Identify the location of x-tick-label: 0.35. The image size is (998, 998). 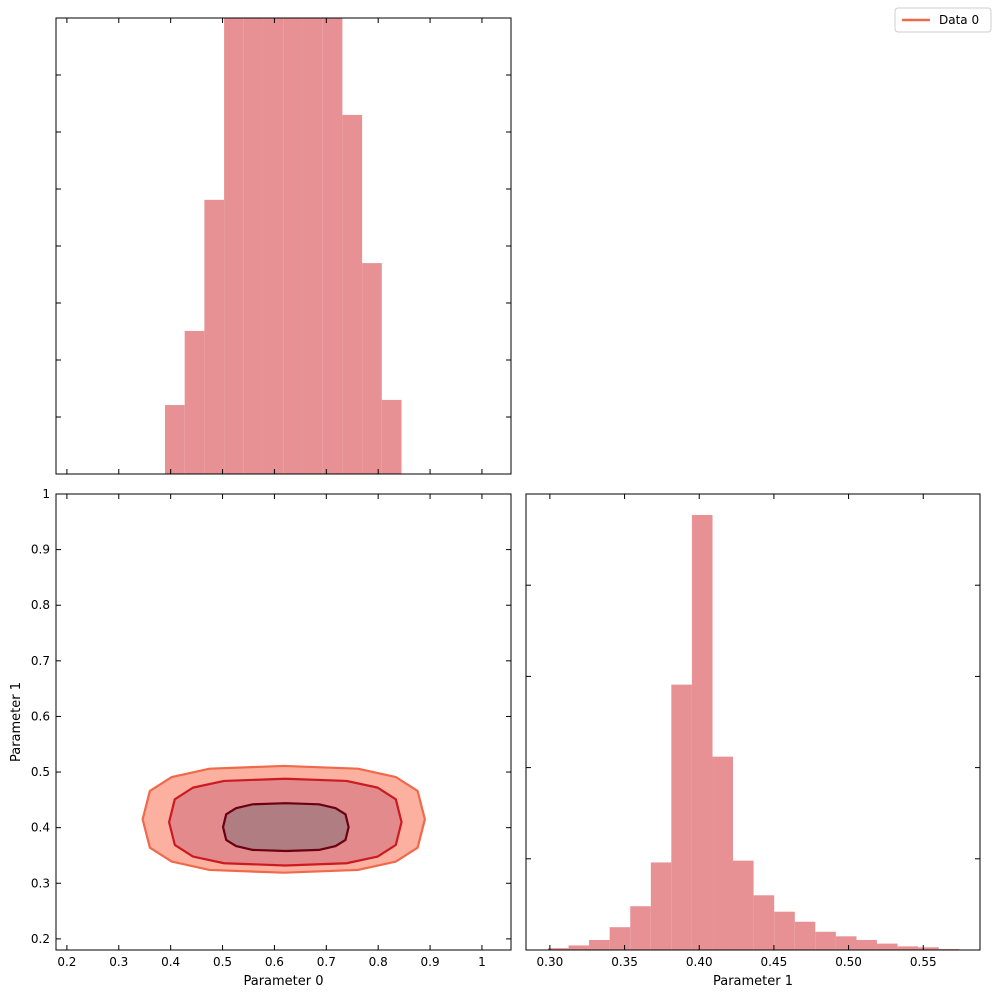
(624, 962).